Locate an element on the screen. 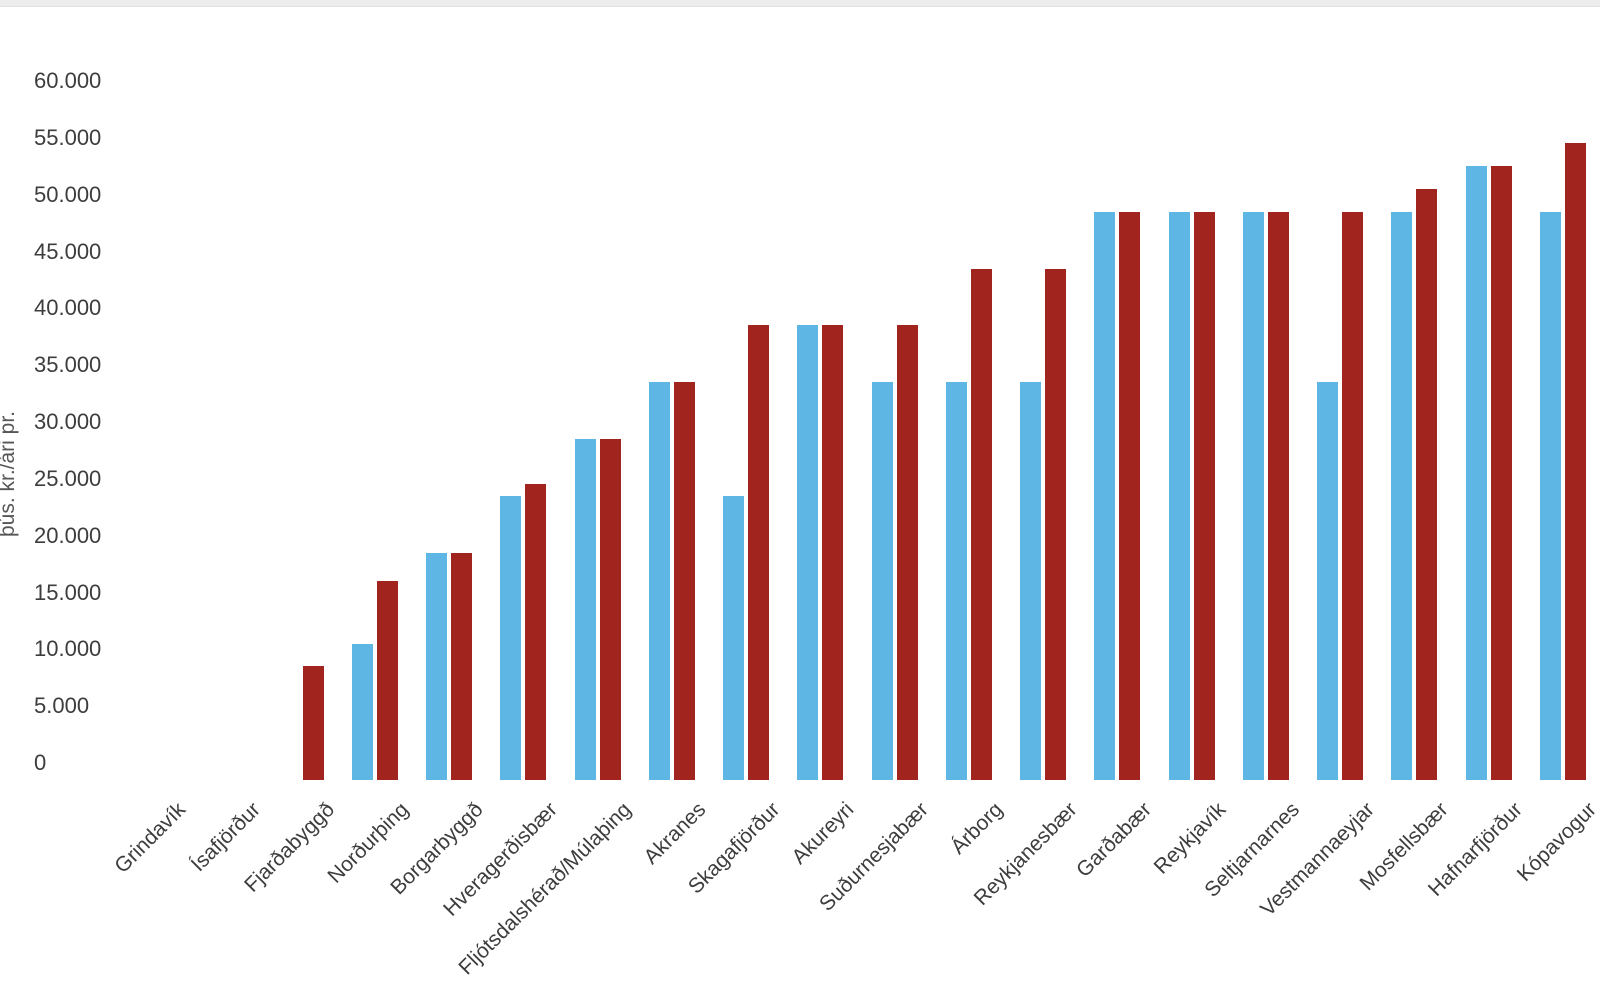  y-axis-title: þús. kr./ári pr. is located at coordinates (9, 474).